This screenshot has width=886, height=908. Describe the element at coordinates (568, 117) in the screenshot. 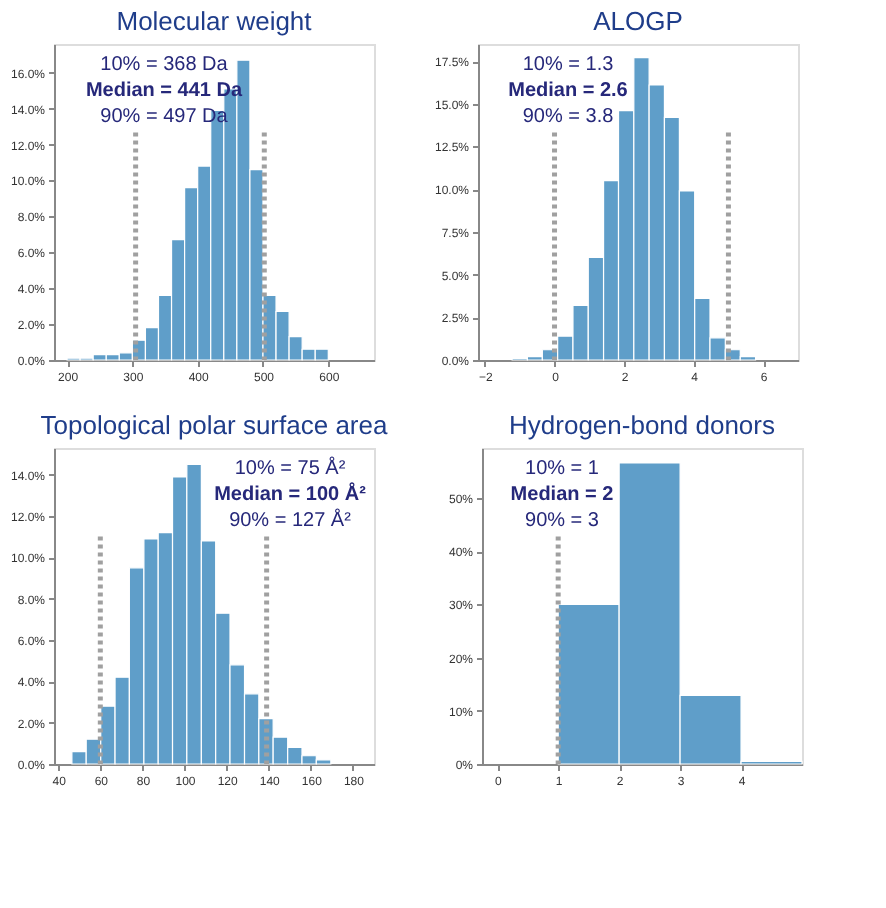

I see `annotation: 90% = 3.8` at that location.